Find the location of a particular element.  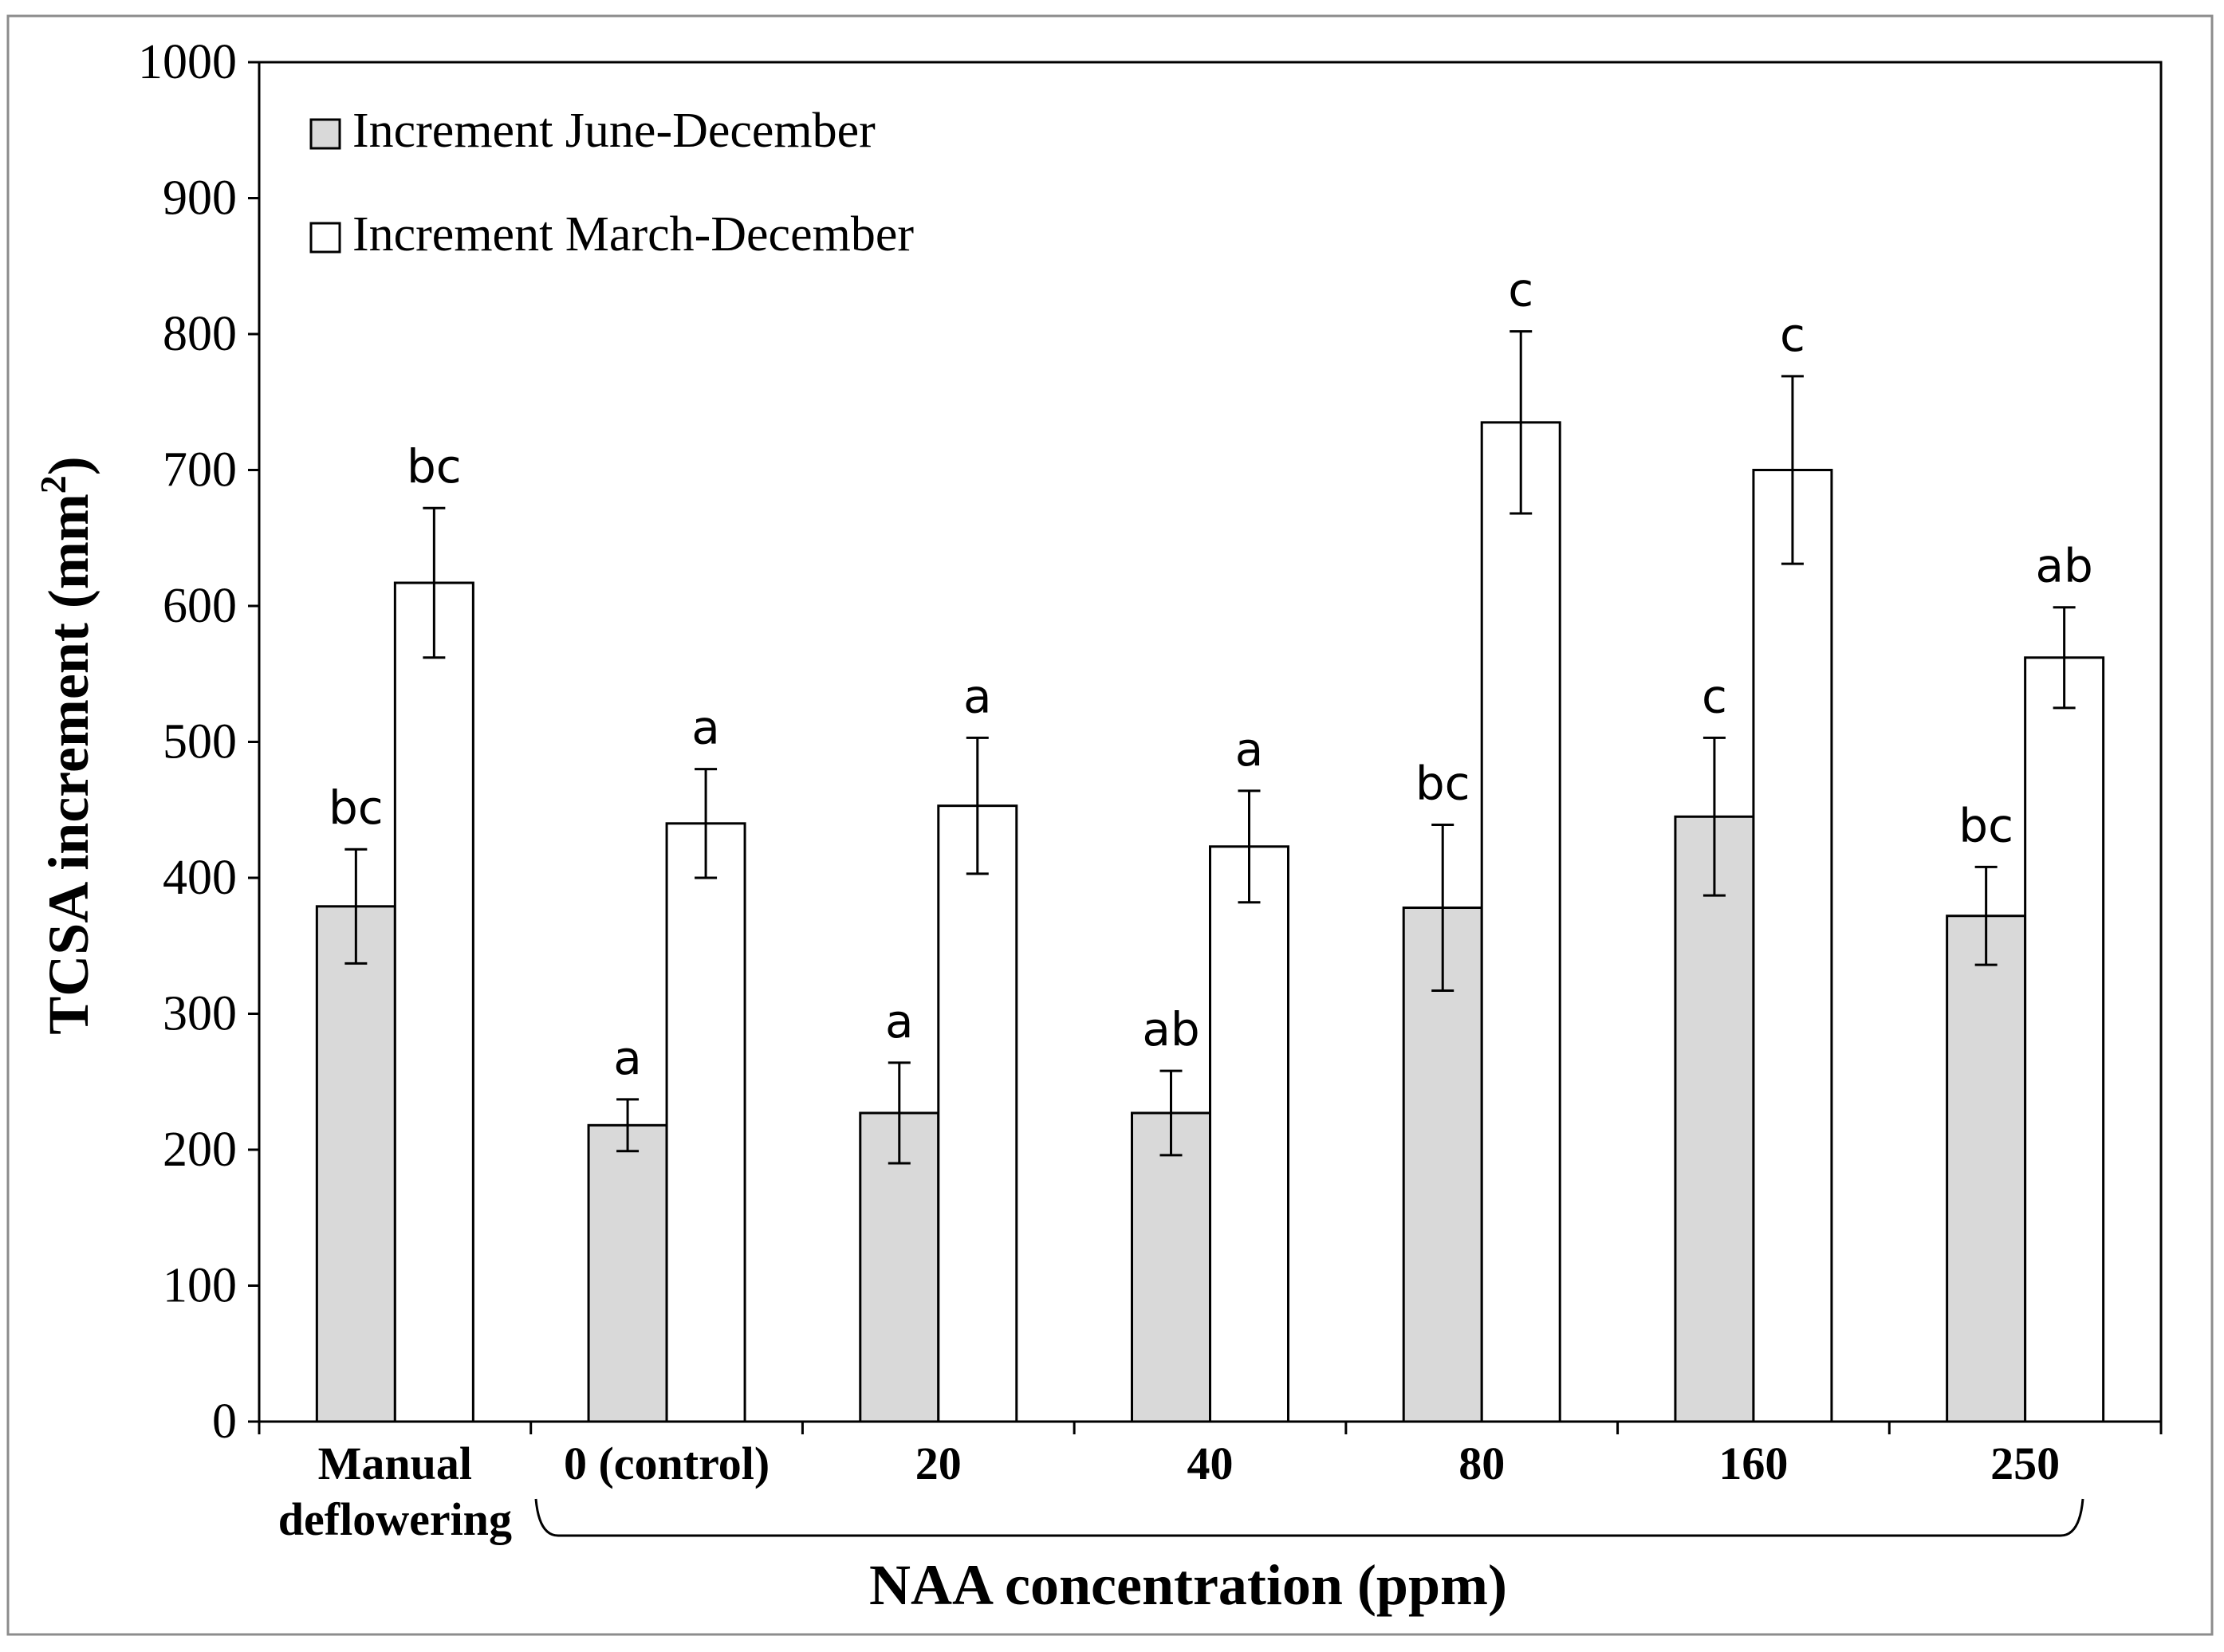

x-tick-label: 160 is located at coordinates (1753, 1463).